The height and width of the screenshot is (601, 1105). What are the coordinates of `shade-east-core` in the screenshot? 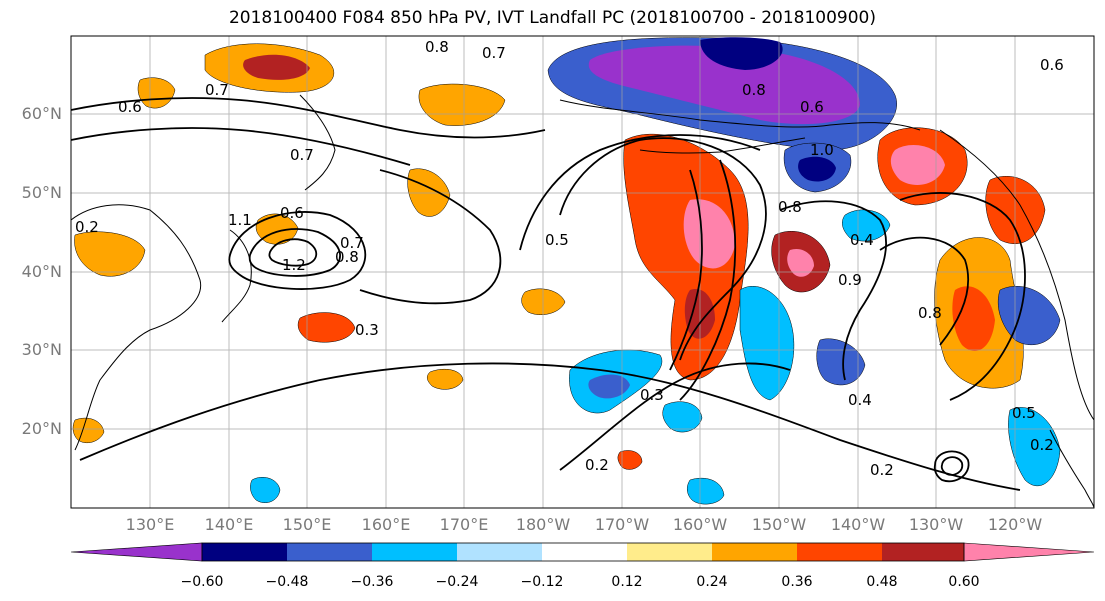 It's located at (800, 262).